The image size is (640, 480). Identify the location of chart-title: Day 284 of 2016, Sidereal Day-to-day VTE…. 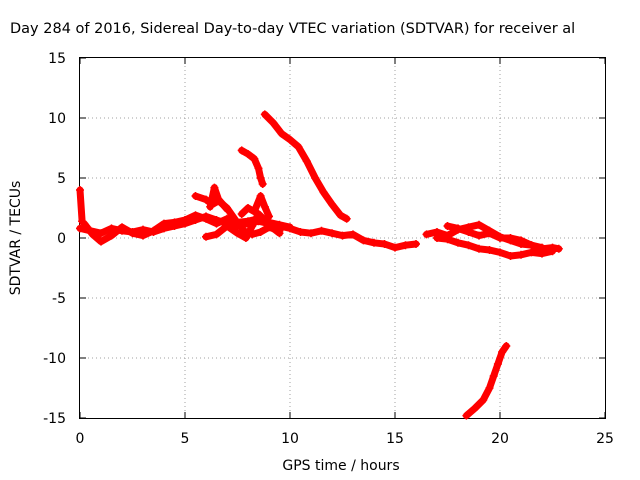
(292, 29).